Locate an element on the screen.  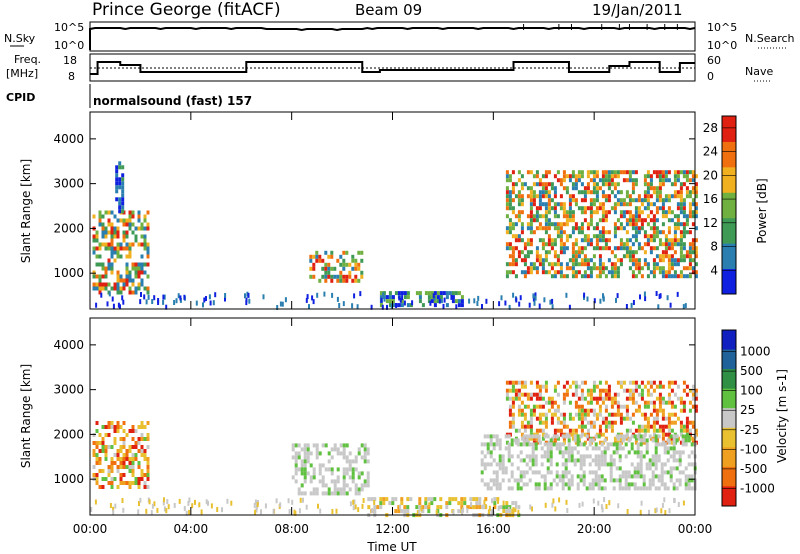
power-colorbar-segment is located at coordinates (729, 179).